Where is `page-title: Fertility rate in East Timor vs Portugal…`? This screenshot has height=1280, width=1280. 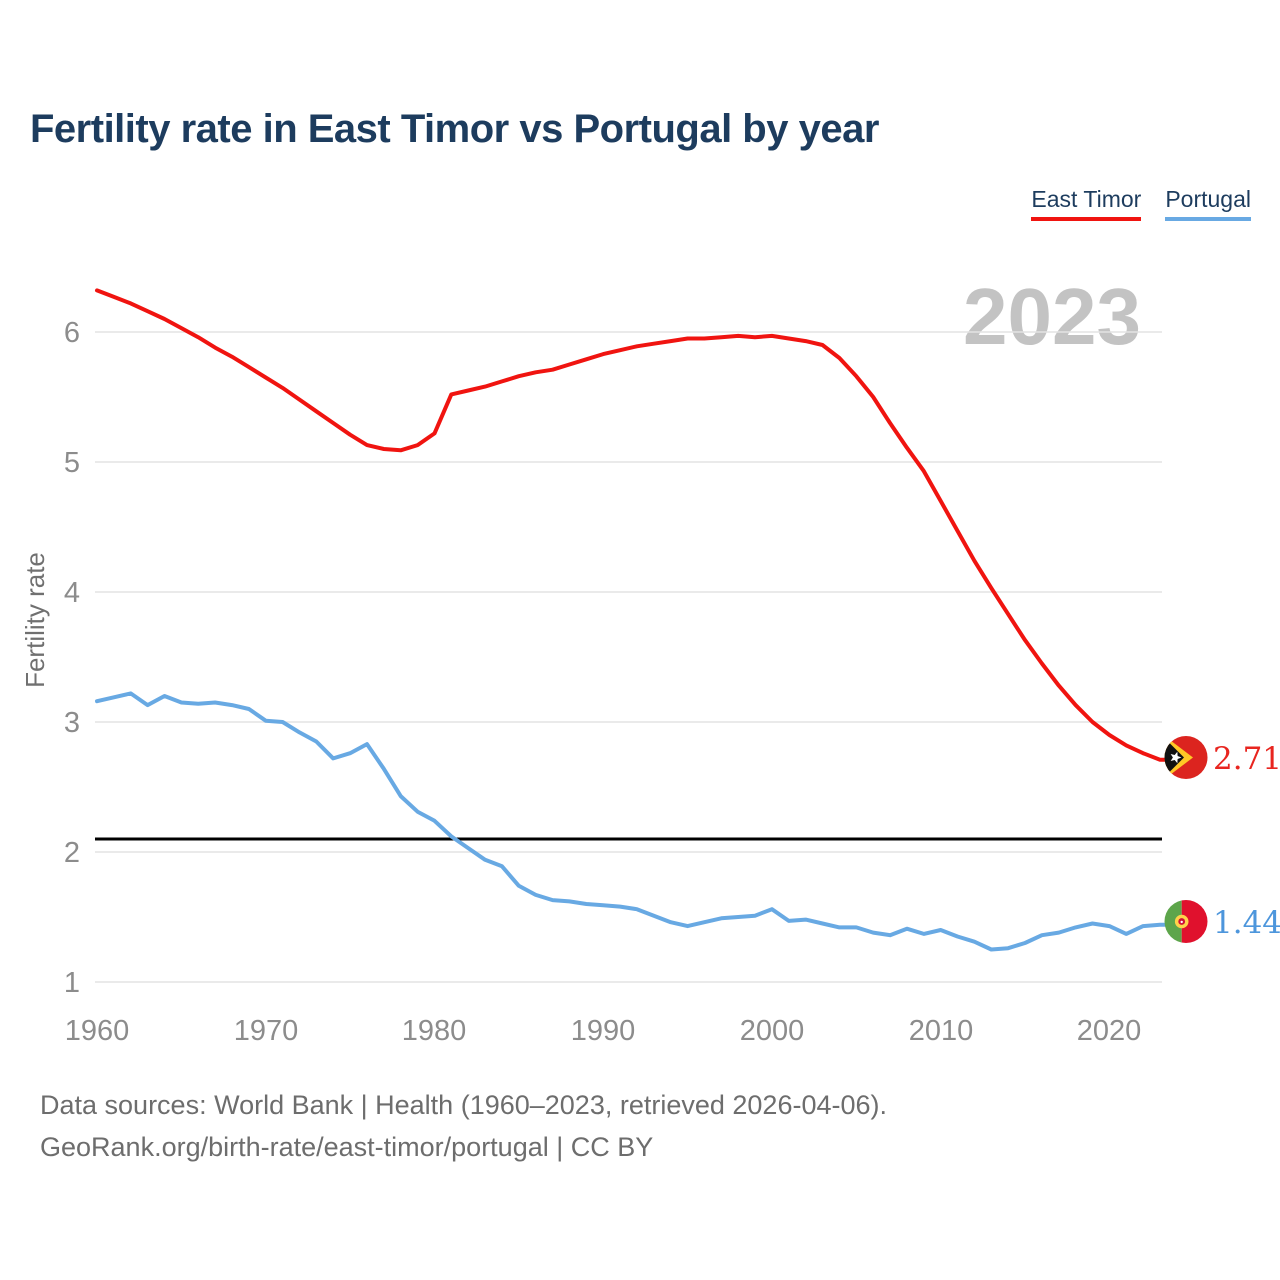 page-title: Fertility rate in East Timor vs Portugal… is located at coordinates (454, 129).